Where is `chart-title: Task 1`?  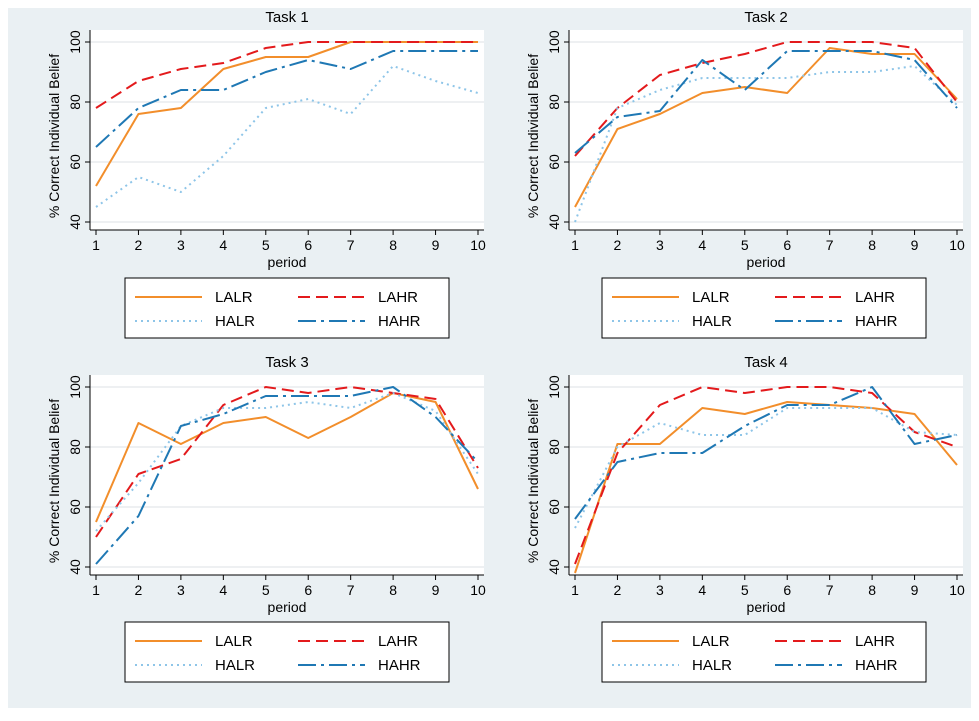
chart-title: Task 1 is located at coordinates (286, 17).